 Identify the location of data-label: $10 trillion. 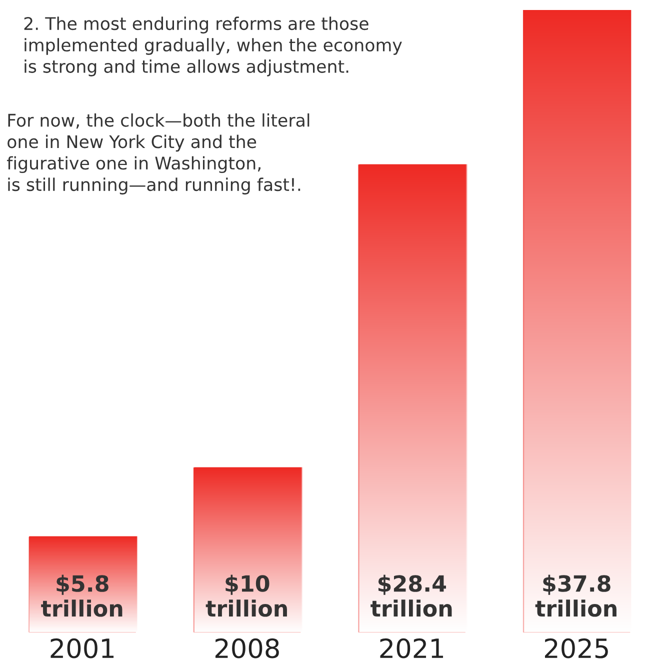
(246, 595).